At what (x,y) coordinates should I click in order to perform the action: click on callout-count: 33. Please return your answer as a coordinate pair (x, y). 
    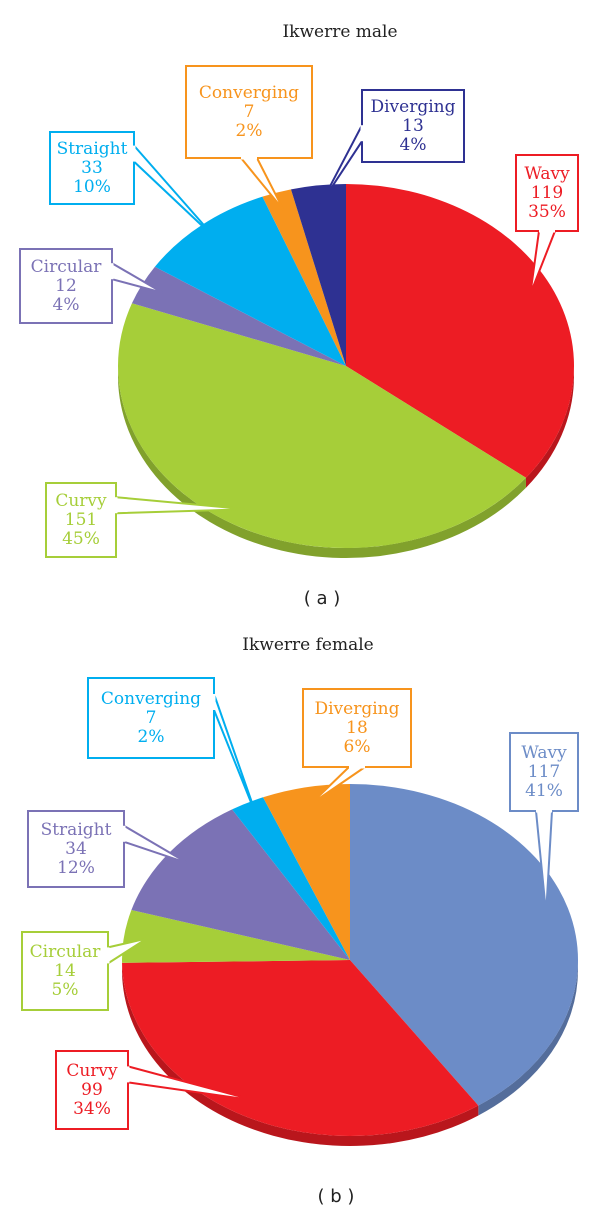
    Looking at the image, I should click on (92, 168).